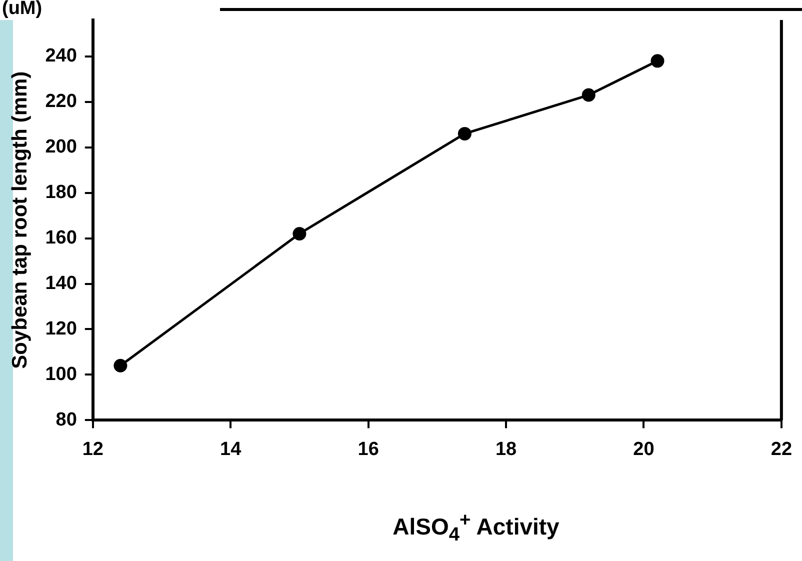  What do you see at coordinates (61, 374) in the screenshot?
I see `y-tick-label: 100` at bounding box center [61, 374].